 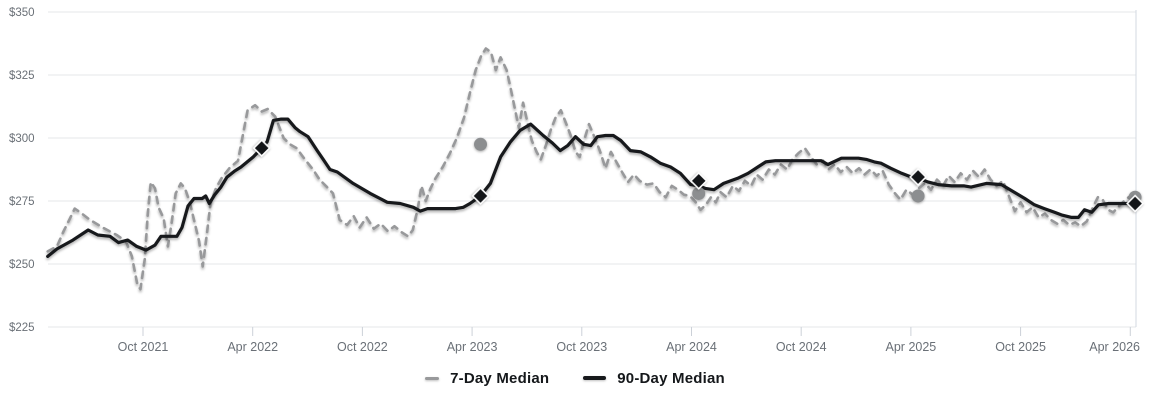 What do you see at coordinates (581, 347) in the screenshot?
I see `x-axis-tick-label: Oct 2023` at bounding box center [581, 347].